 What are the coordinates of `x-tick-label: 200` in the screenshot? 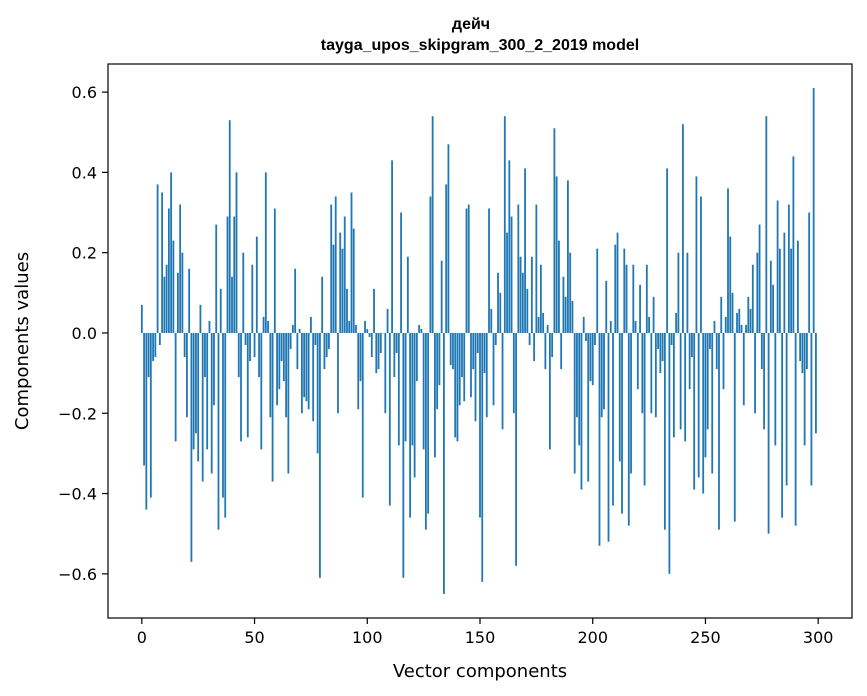 It's located at (592, 637).